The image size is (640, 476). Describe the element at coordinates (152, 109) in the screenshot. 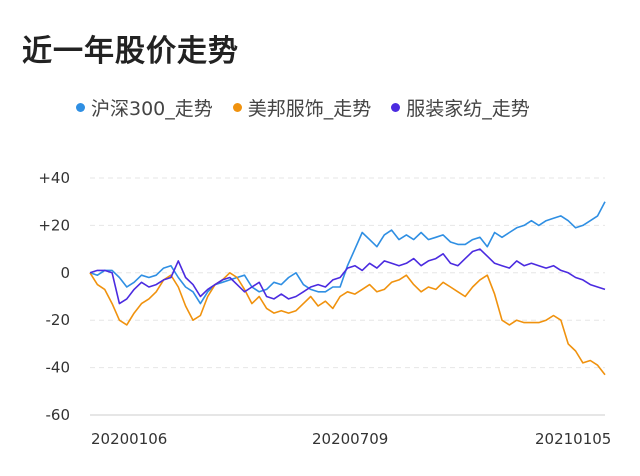

I see `legend-label: 沪深300_走势` at that location.